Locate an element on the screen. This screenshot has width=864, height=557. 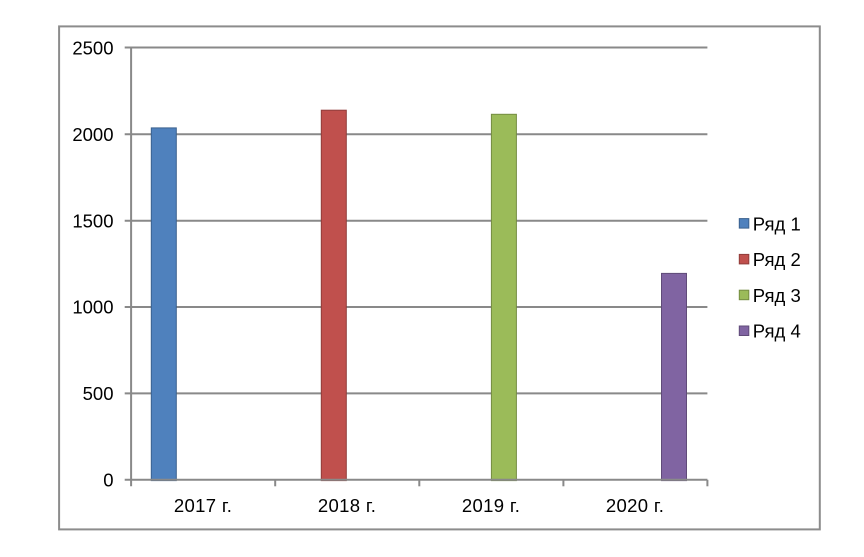
svg-text: 2019 г. is located at coordinates (491, 505).